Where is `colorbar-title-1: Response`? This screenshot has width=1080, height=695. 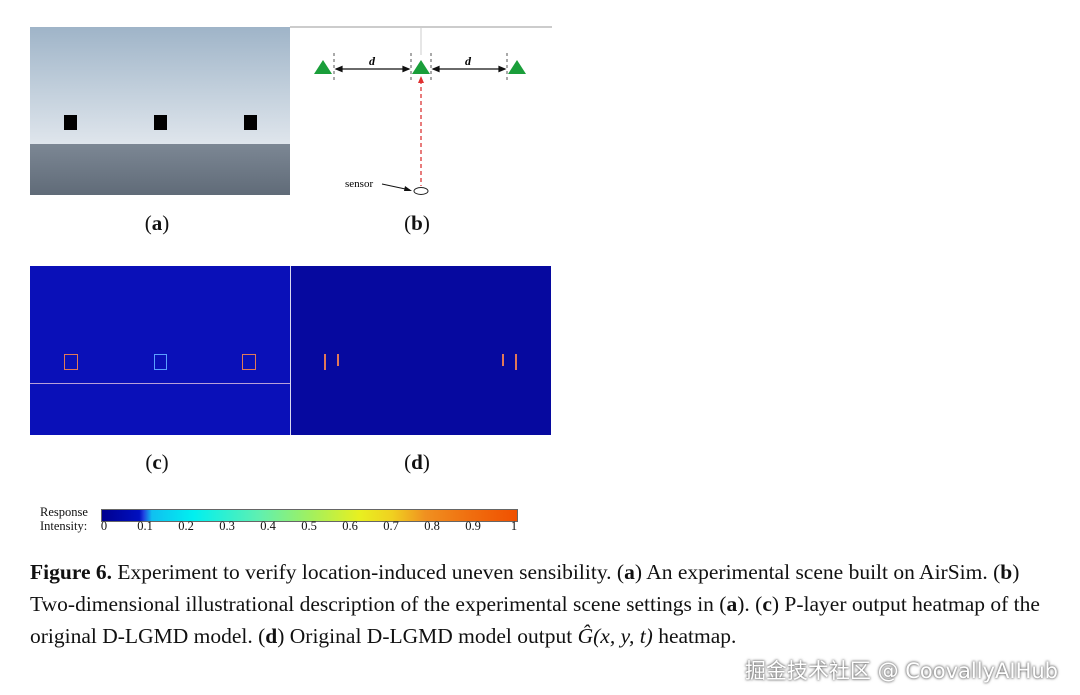
colorbar-title-1: Response is located at coordinates (64, 512).